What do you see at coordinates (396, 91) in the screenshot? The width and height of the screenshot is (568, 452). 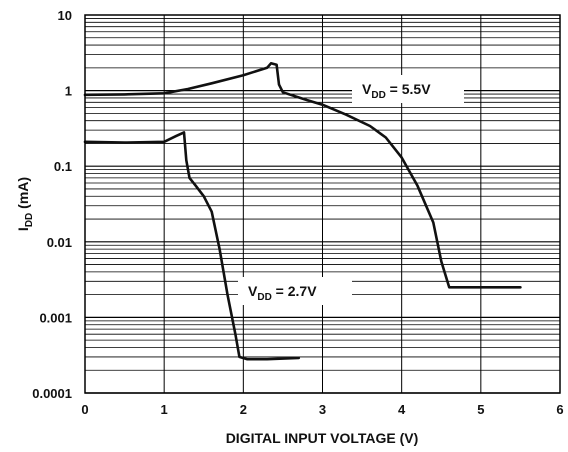 I see `series-label-vdd-5-5v: VDD = 5.5V` at bounding box center [396, 91].